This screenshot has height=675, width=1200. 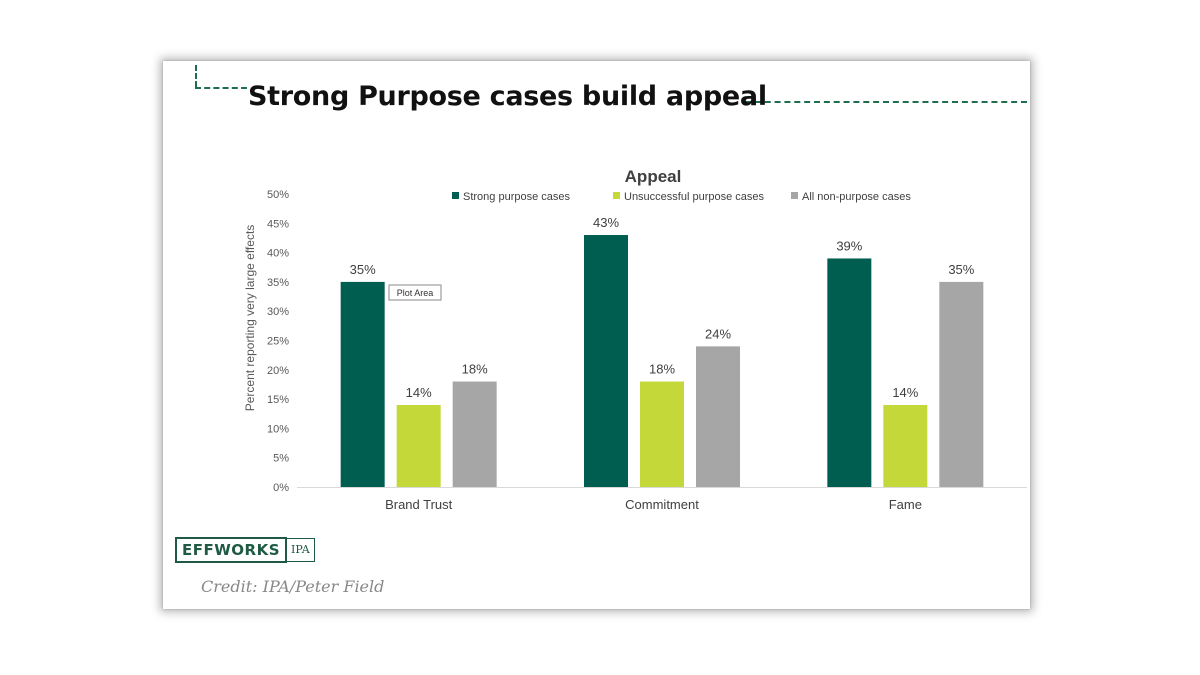 I want to click on data-label: 24%, so click(x=718, y=333).